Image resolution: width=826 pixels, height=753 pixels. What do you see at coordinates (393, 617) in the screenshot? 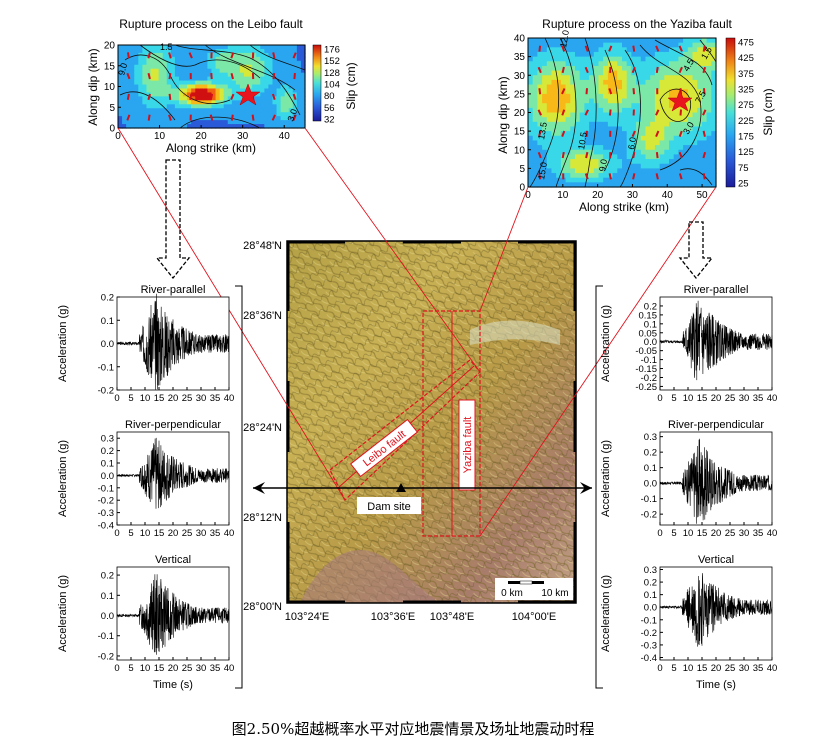
I see `longitude-label: 103°36'E` at bounding box center [393, 617].